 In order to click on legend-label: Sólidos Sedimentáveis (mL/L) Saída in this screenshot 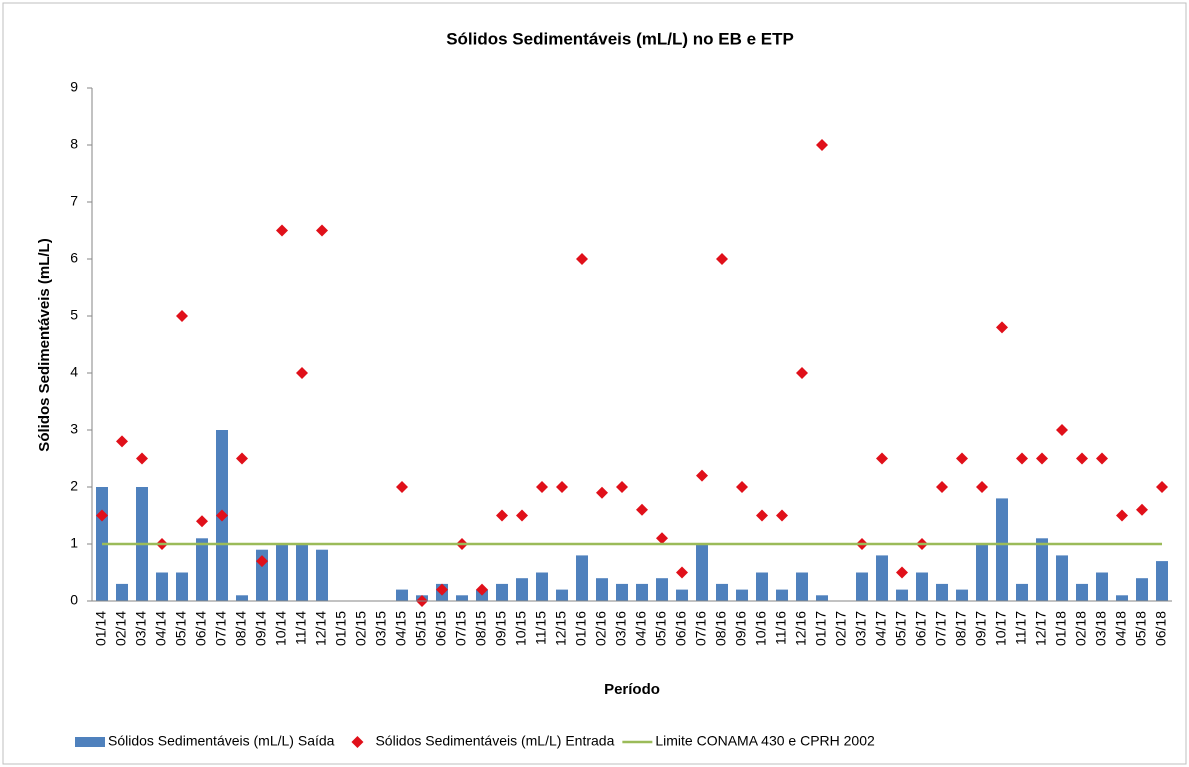, I will do `click(221, 741)`.